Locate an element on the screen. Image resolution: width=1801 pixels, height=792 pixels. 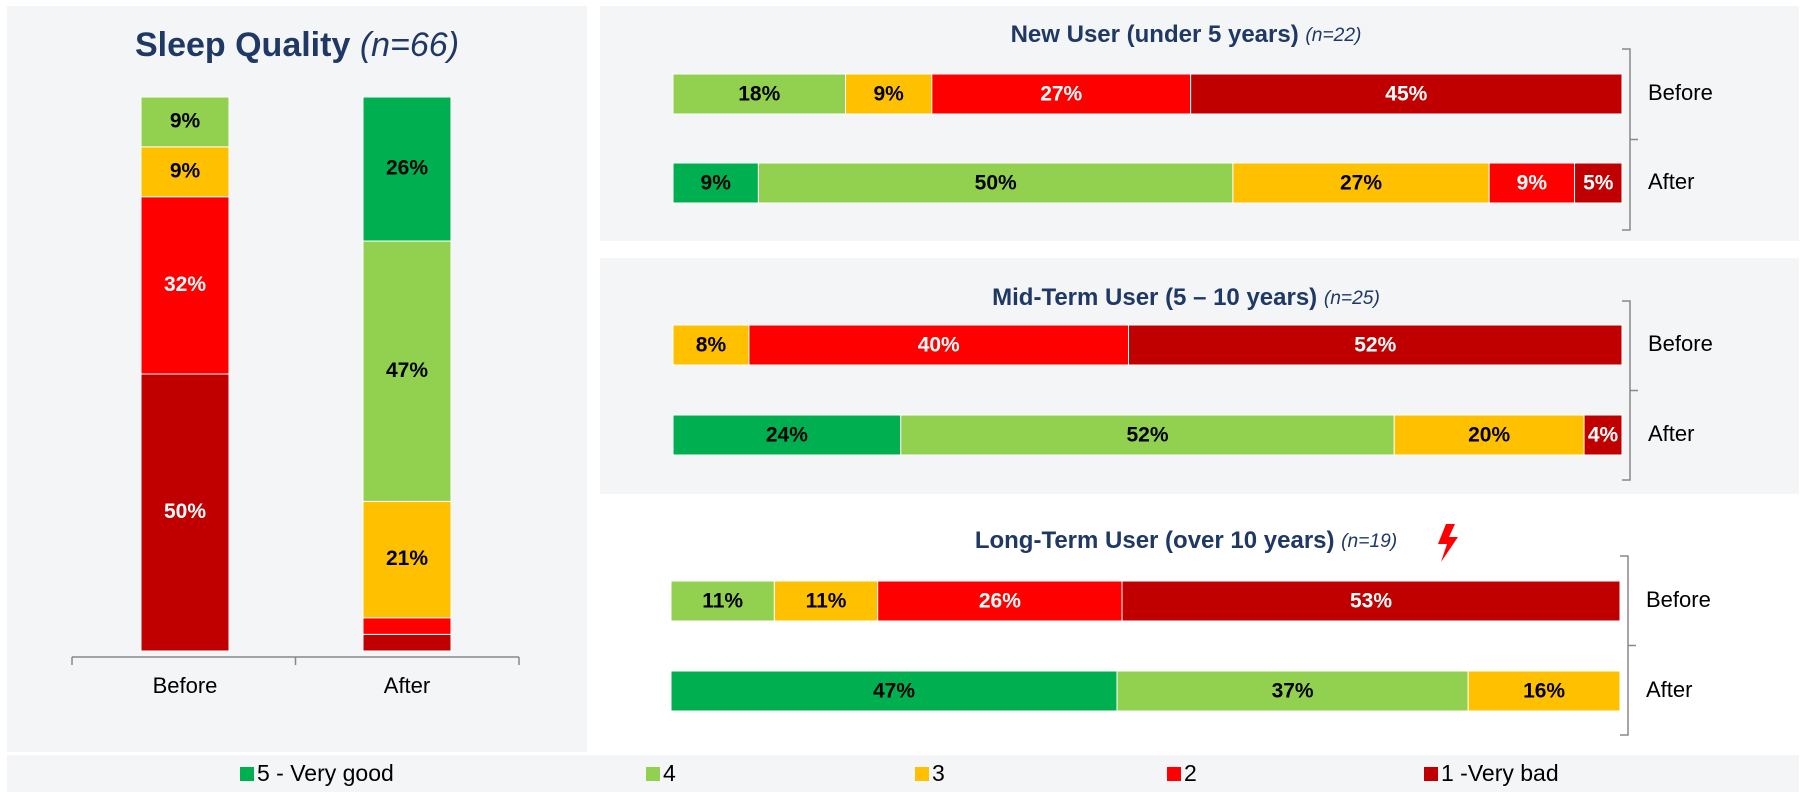
data-label: 37% is located at coordinates (1293, 691).